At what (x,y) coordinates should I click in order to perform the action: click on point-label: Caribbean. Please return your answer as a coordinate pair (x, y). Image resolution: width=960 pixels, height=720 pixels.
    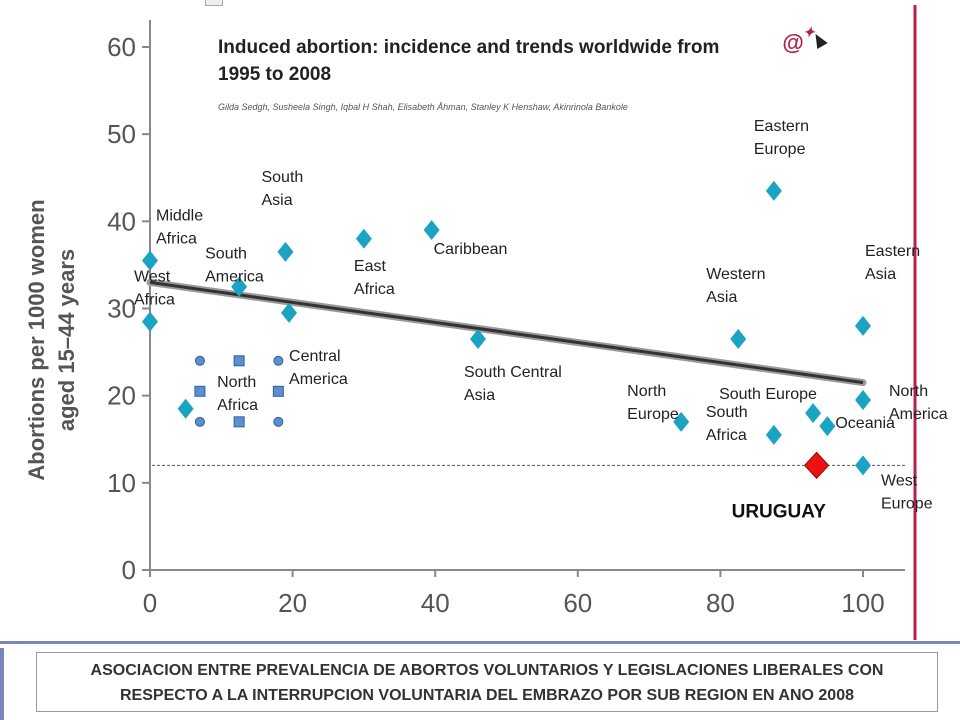
    Looking at the image, I should click on (471, 249).